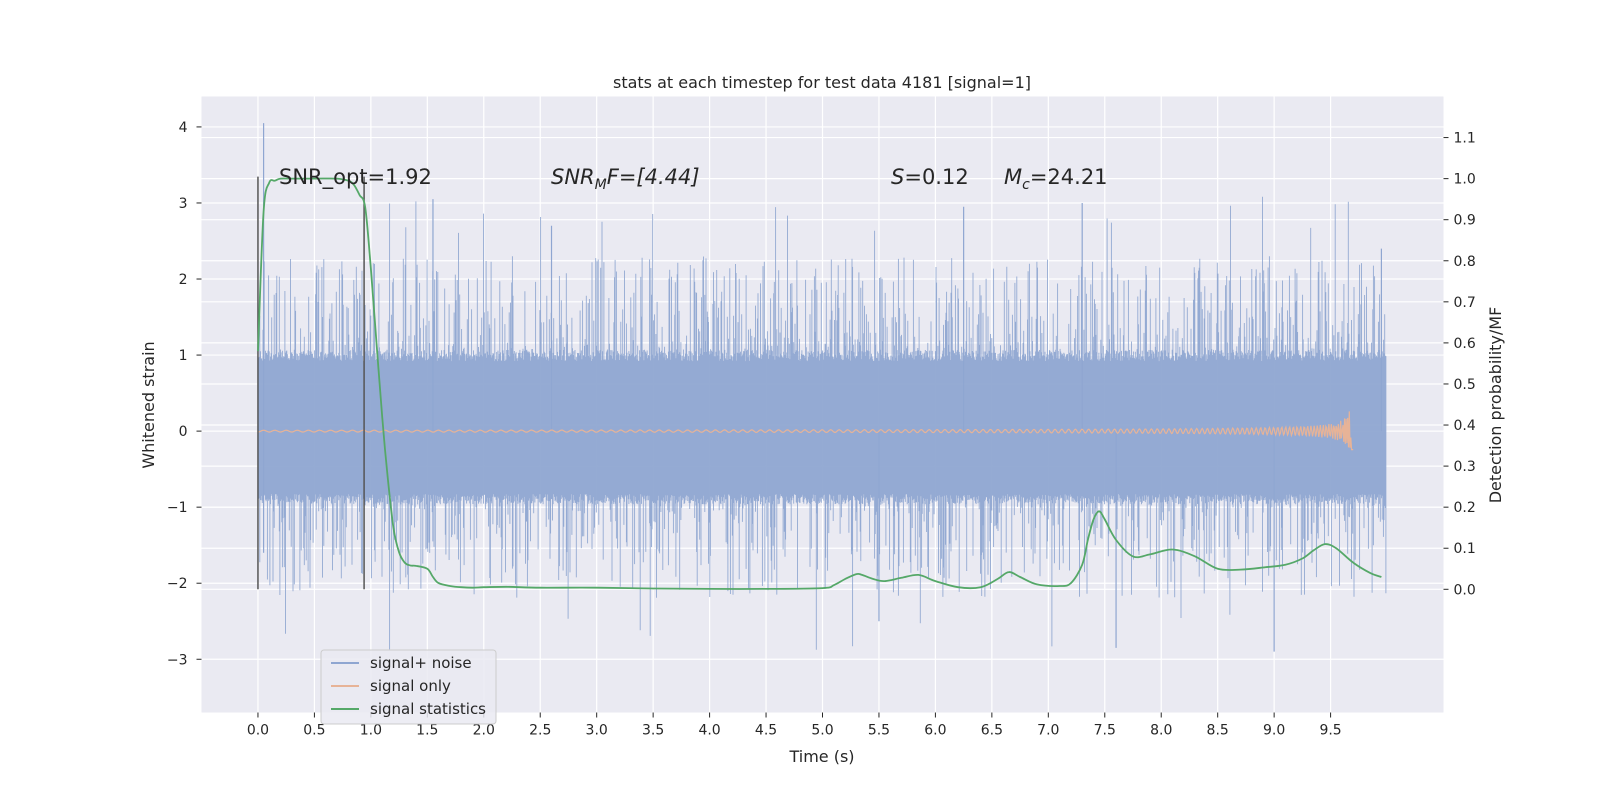  What do you see at coordinates (148, 404) in the screenshot?
I see `y-axis-label: Whitened strain` at bounding box center [148, 404].